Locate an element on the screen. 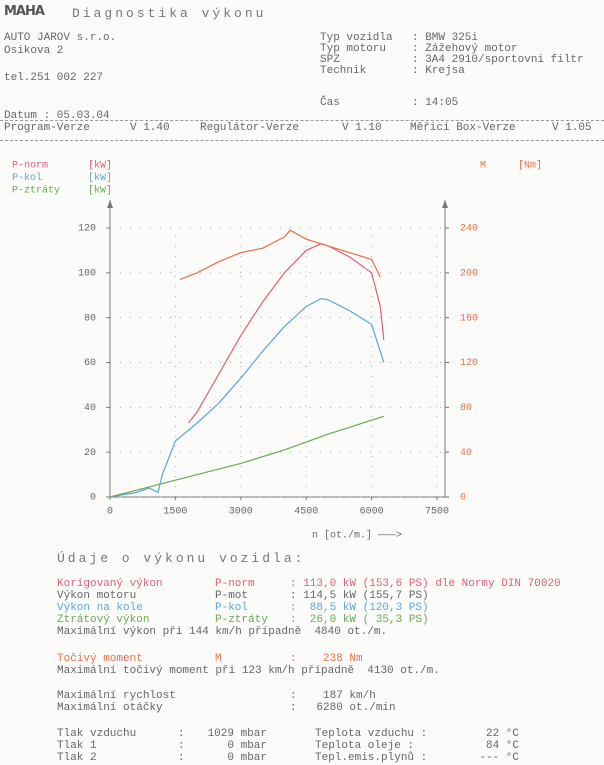  field-label: Typ vozidla is located at coordinates (356, 38).